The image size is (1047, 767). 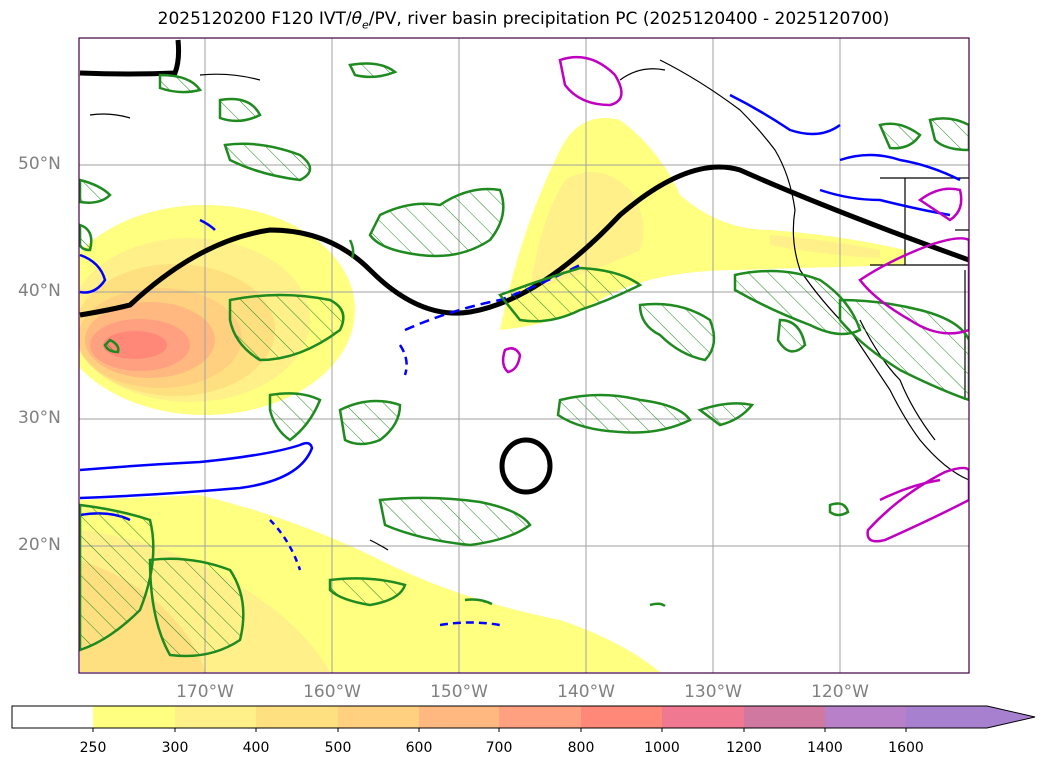 I want to click on colorbar-tick-300: 300, so click(x=175, y=748).